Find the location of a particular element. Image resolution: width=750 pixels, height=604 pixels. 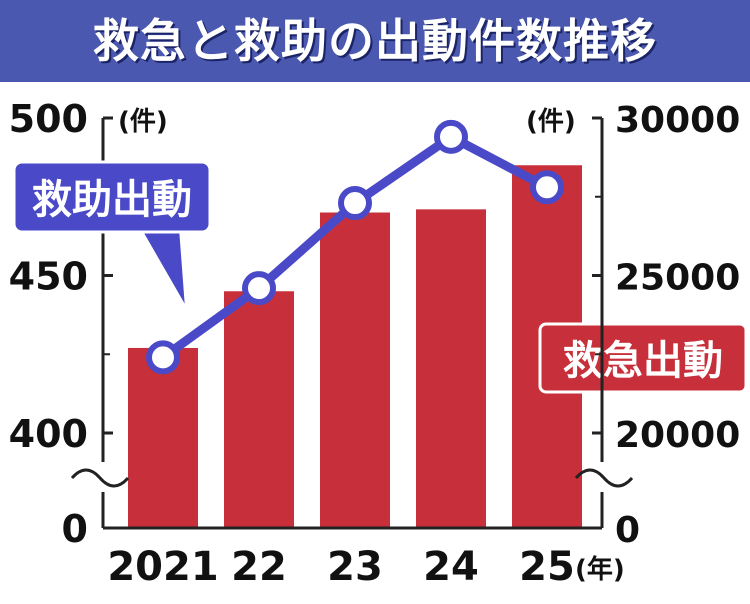

chart-title: 救急と救助の出動件数推移 is located at coordinates (375, 41).